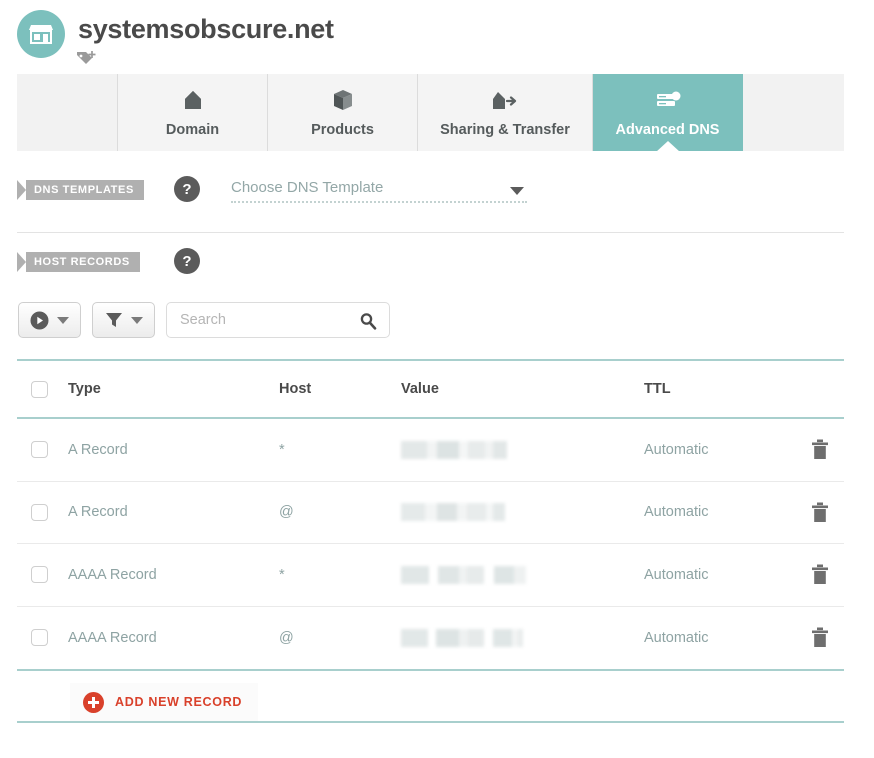 This screenshot has height=758, width=874. What do you see at coordinates (430, 702) in the screenshot?
I see `add-record-bar: ADD NEW RECORD` at bounding box center [430, 702].